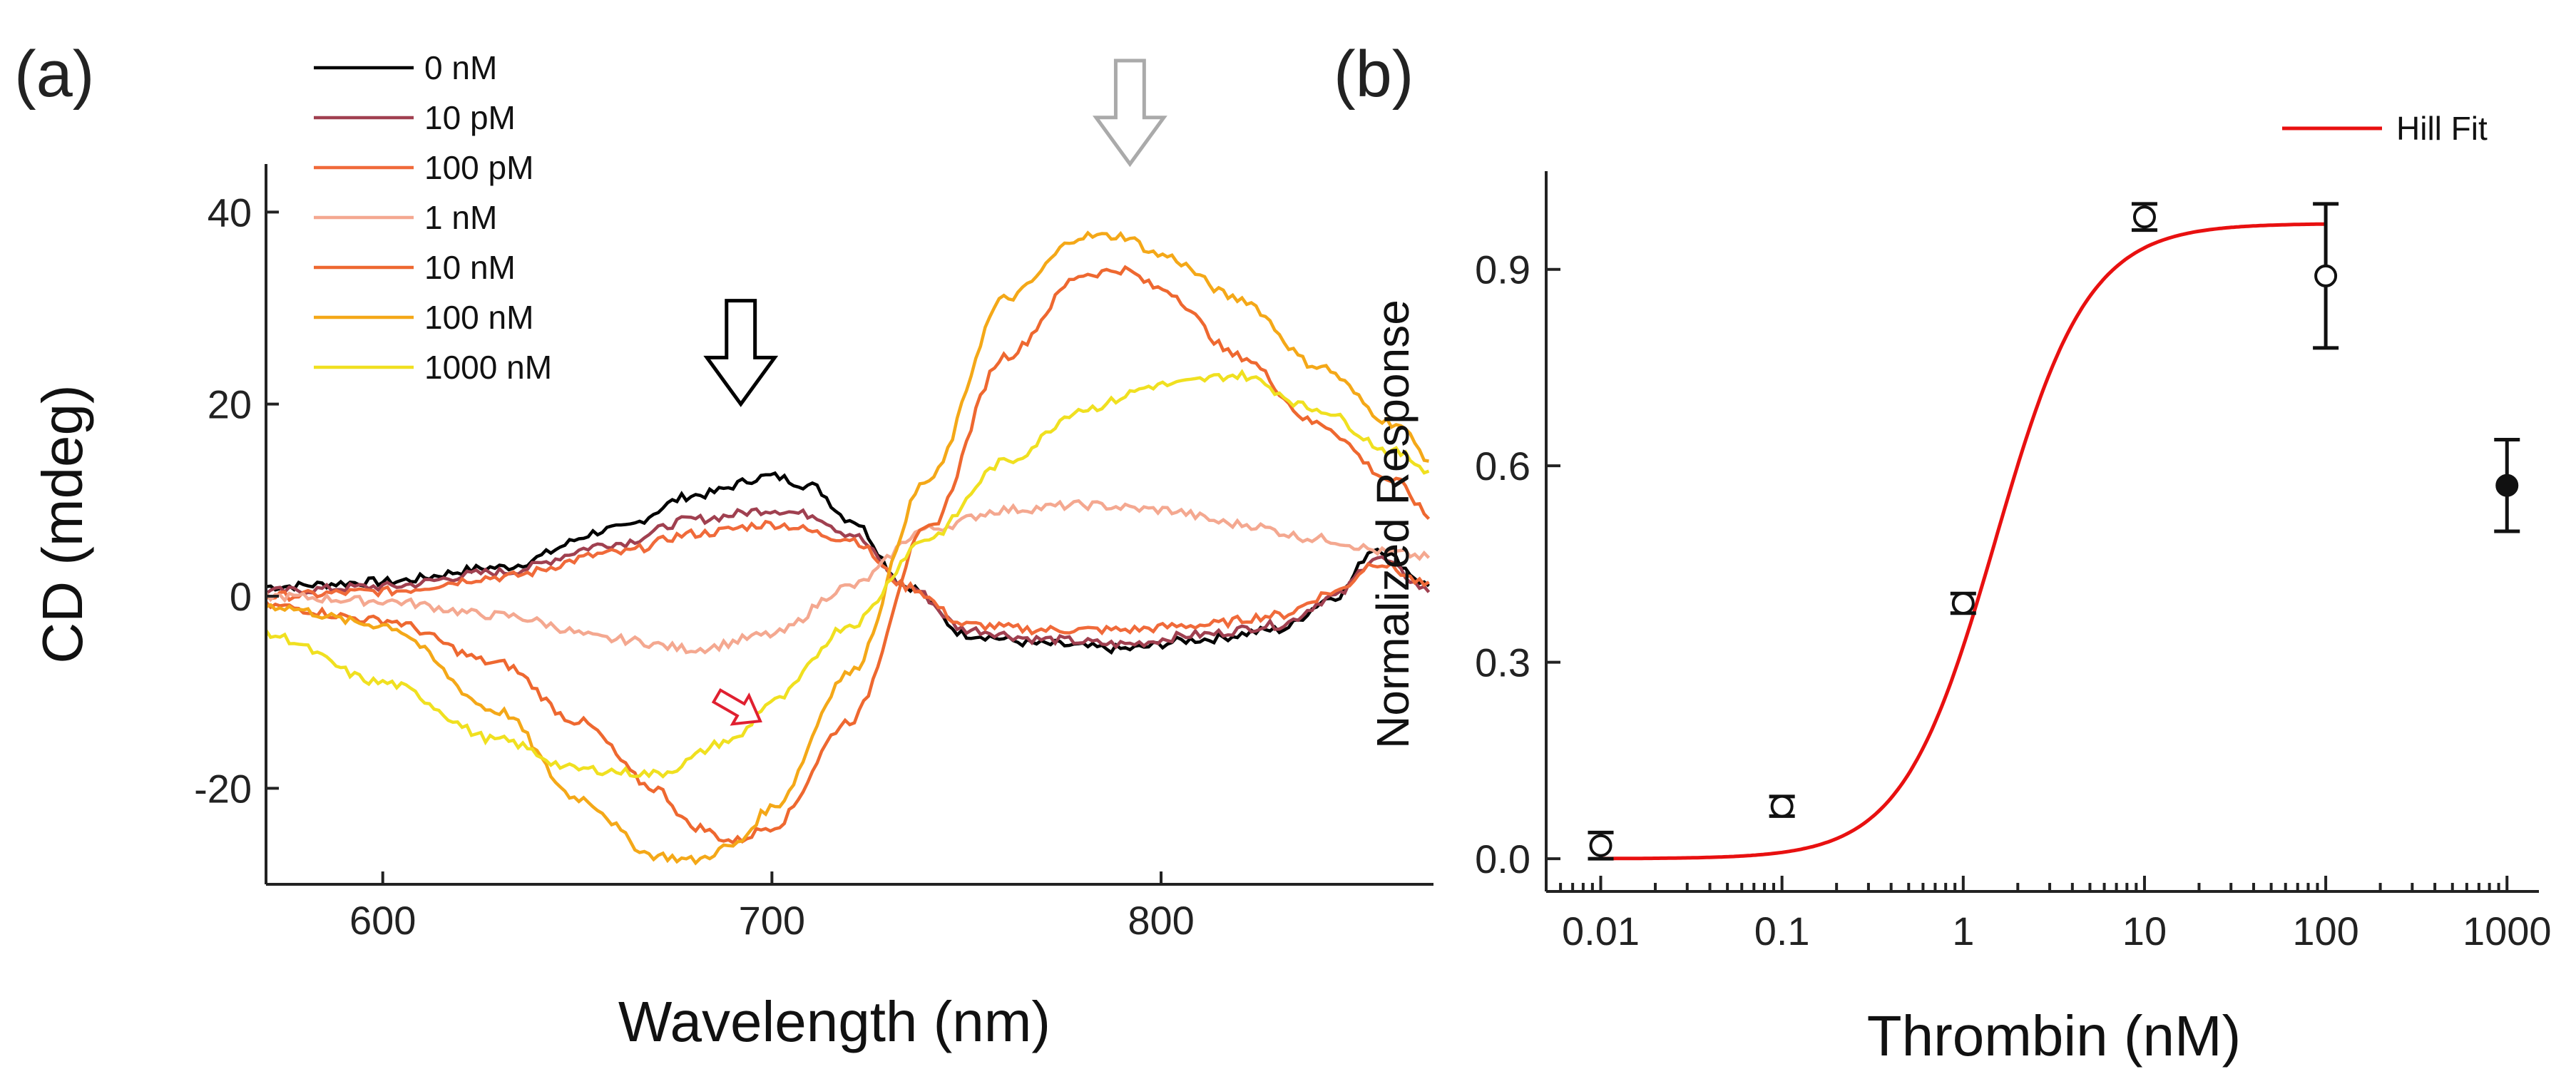  Describe the element at coordinates (479, 167) in the screenshot. I see `legend-label: 100 pM` at that location.